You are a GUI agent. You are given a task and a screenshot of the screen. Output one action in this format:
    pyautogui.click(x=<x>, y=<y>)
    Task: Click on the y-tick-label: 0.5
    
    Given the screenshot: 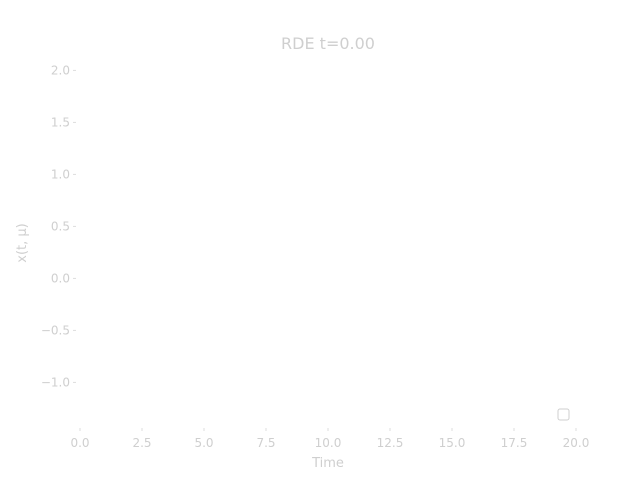 What is the action you would take?
    pyautogui.click(x=60, y=226)
    